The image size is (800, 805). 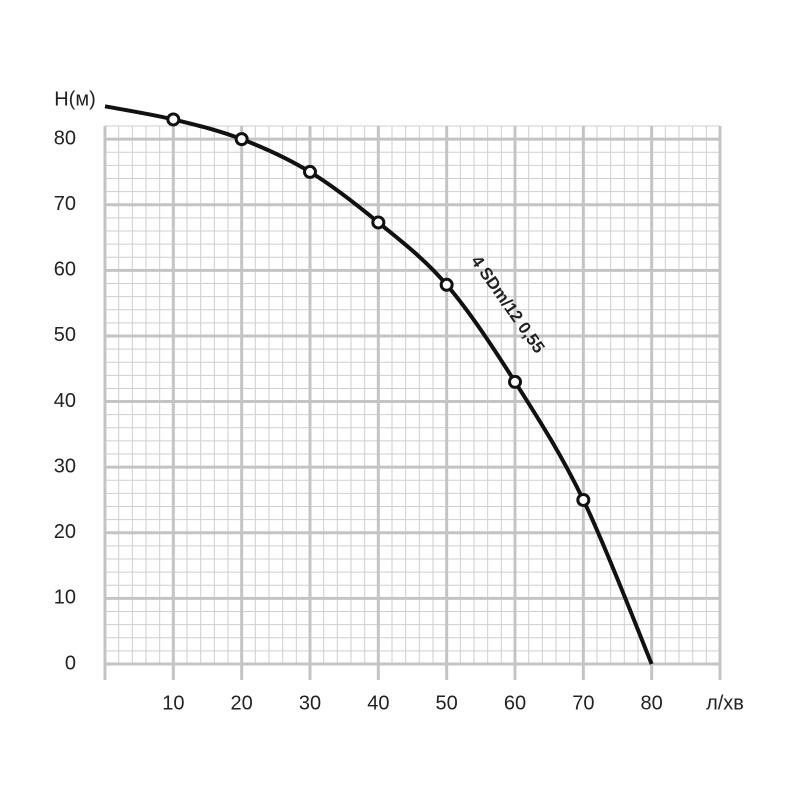 What do you see at coordinates (65, 598) in the screenshot?
I see `y-tick-label: 10` at bounding box center [65, 598].